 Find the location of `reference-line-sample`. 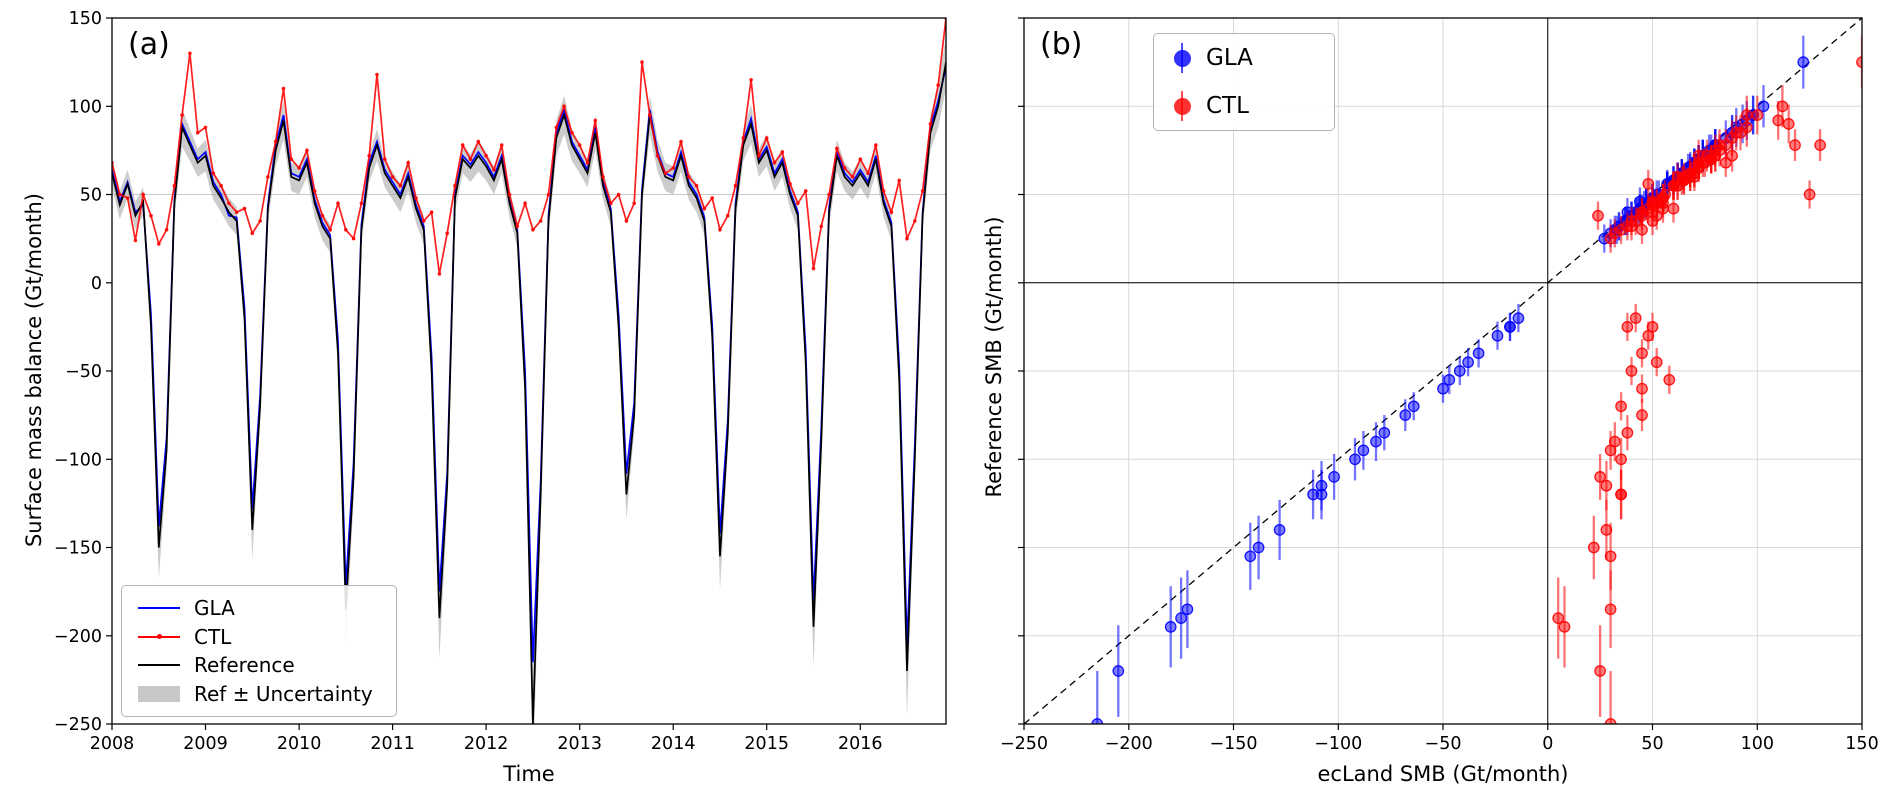

reference-line-sample is located at coordinates (159, 665).